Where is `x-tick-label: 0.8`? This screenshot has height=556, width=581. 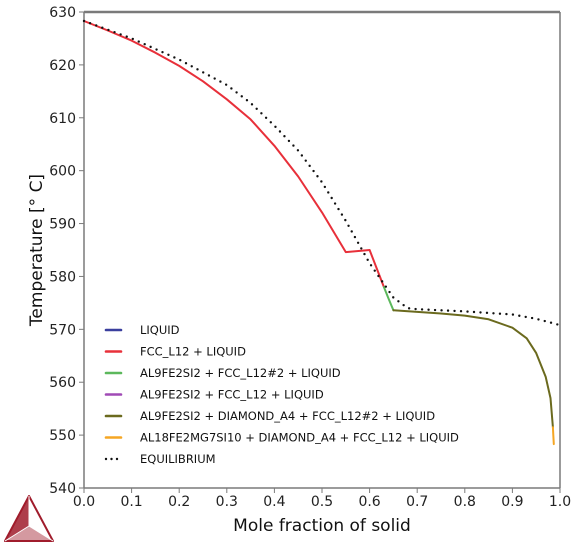
x-tick-label: 0.8 is located at coordinates (465, 502).